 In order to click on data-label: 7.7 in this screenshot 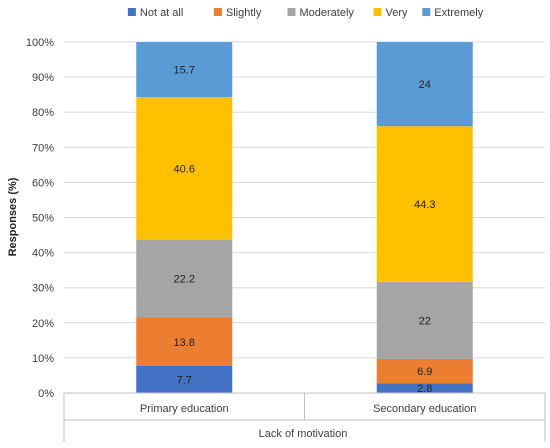, I will do `click(184, 380)`.